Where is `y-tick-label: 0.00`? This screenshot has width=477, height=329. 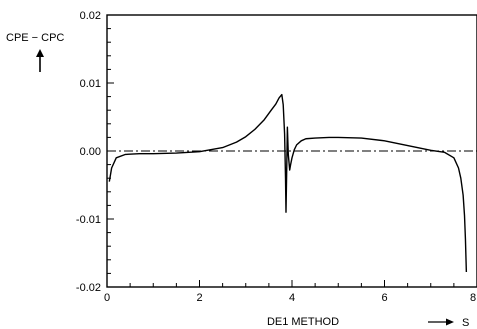 y-tick-label: 0.00 is located at coordinates (90, 152).